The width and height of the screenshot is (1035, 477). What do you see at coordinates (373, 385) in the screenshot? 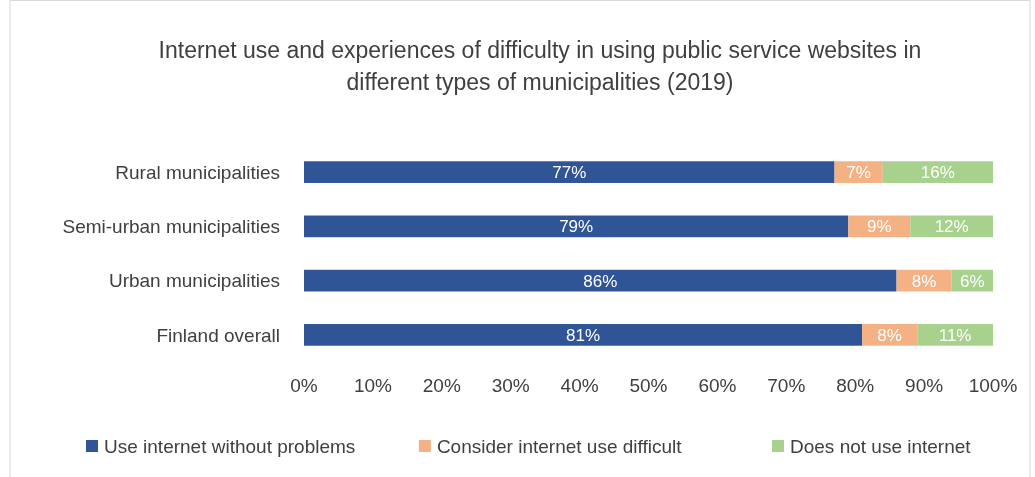
I see `x-tick-label: 10%` at bounding box center [373, 385].